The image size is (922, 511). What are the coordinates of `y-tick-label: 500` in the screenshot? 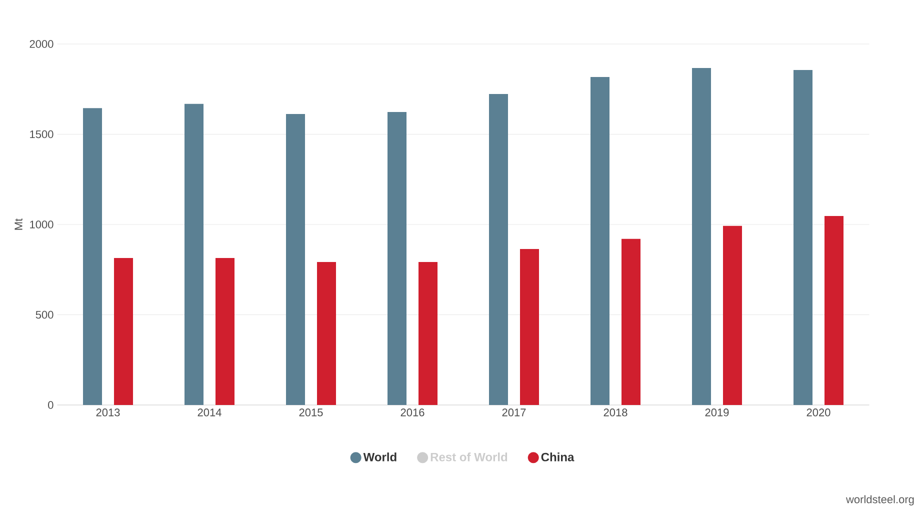 It's located at (45, 314).